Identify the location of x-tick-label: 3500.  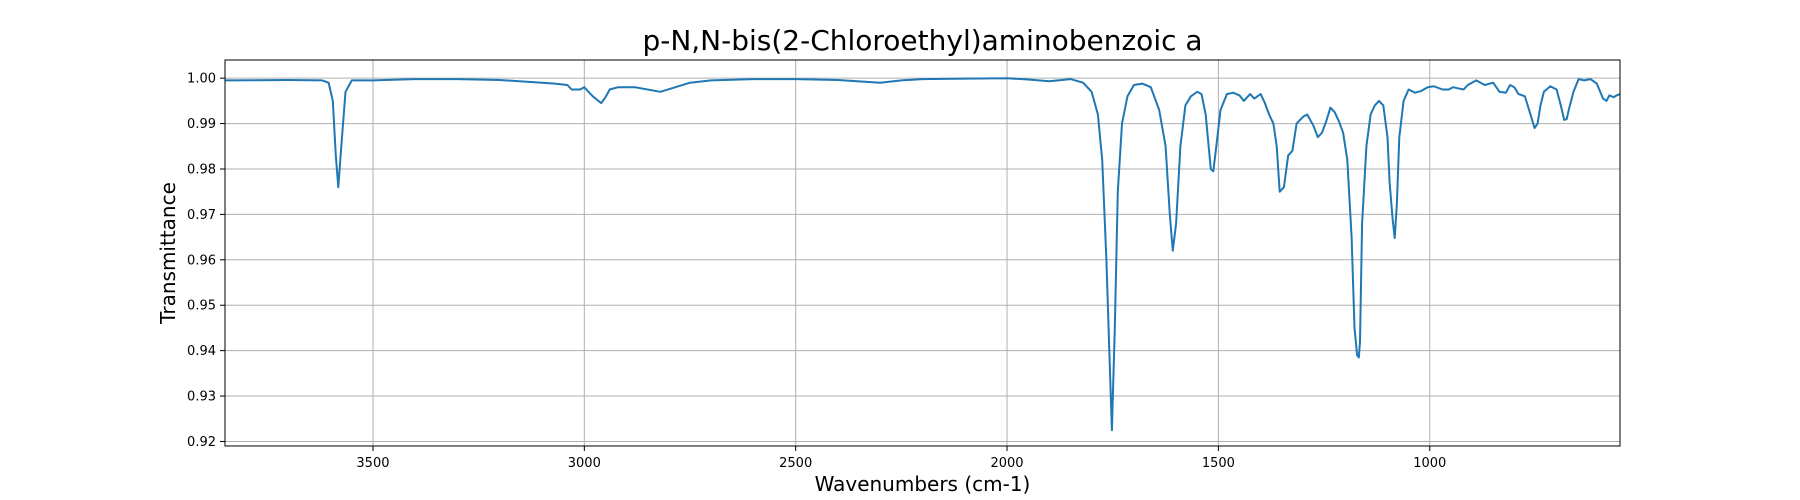
(372, 463).